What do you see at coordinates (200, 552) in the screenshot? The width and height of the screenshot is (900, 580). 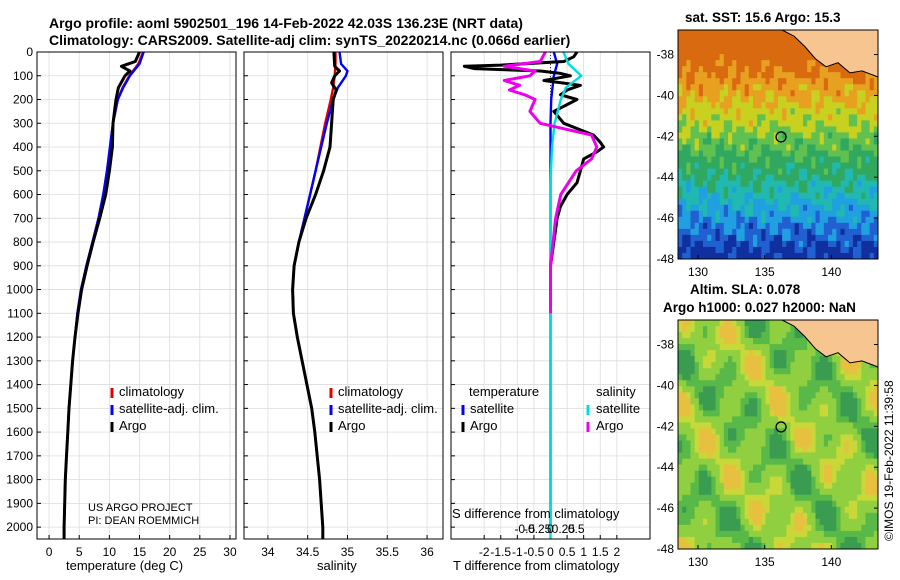 I see `x-tick-label: 25` at bounding box center [200, 552].